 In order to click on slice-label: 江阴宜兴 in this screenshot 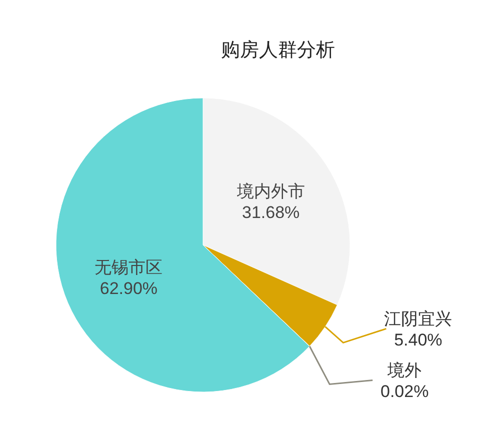, I will do `click(418, 319)`.